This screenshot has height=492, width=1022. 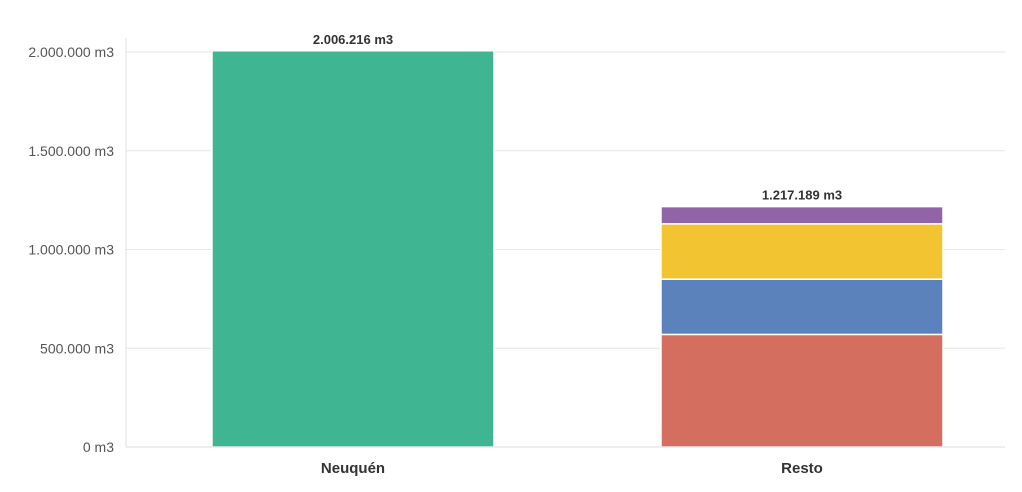 What do you see at coordinates (71, 52) in the screenshot?
I see `y-tick-label: 2.000.000 m3` at bounding box center [71, 52].